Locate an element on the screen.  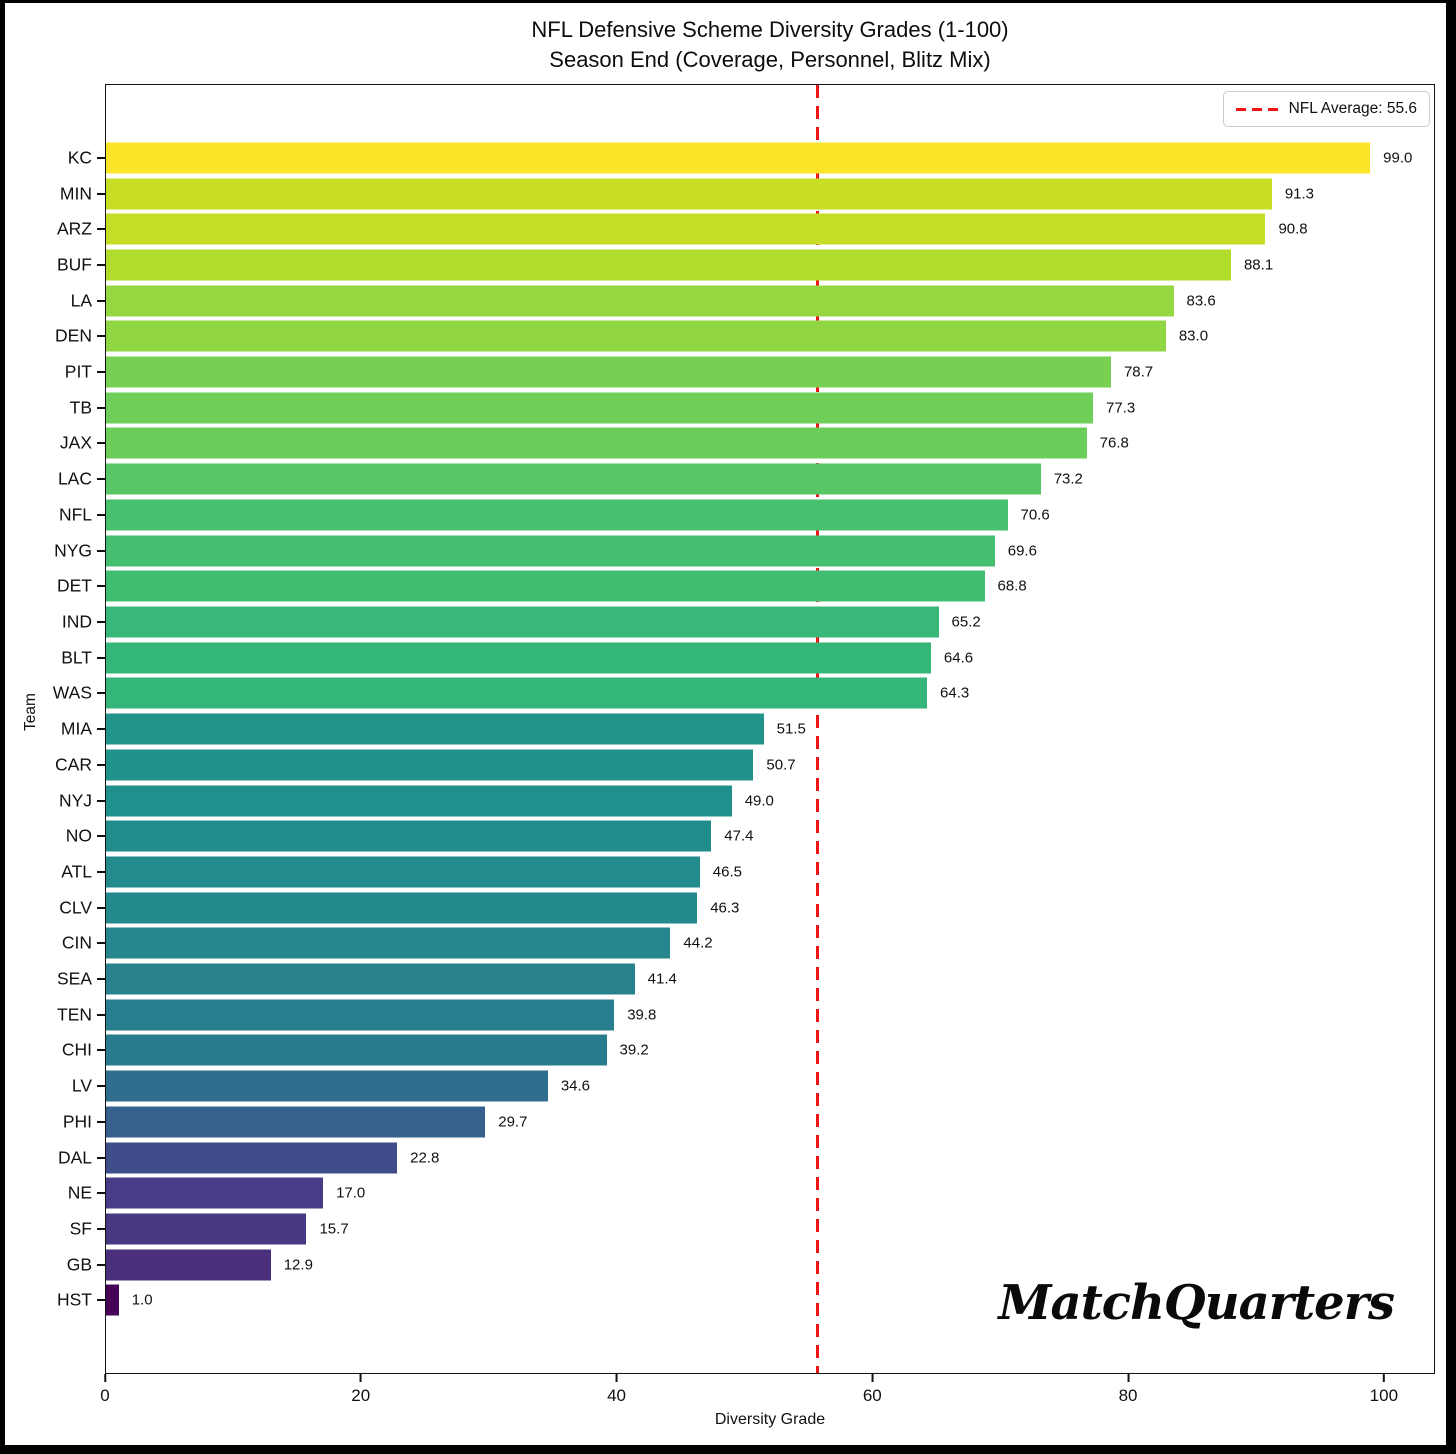
team-label: GB is located at coordinates (79, 1264).